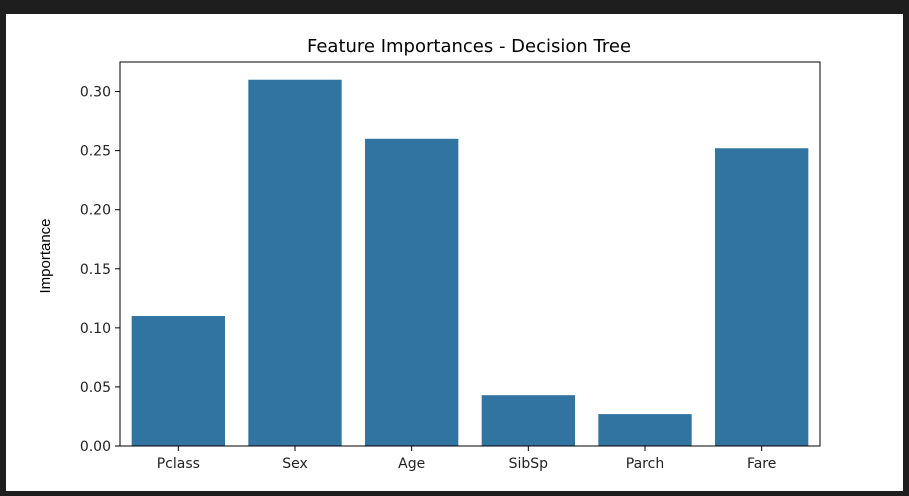 This screenshot has width=909, height=496. I want to click on bar-age, so click(412, 292).